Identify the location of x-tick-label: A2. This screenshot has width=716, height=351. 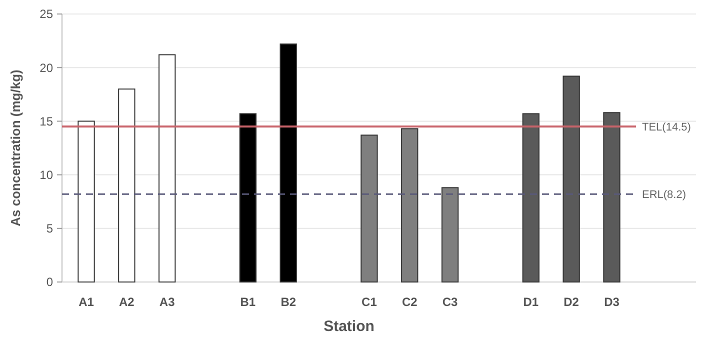
(127, 302).